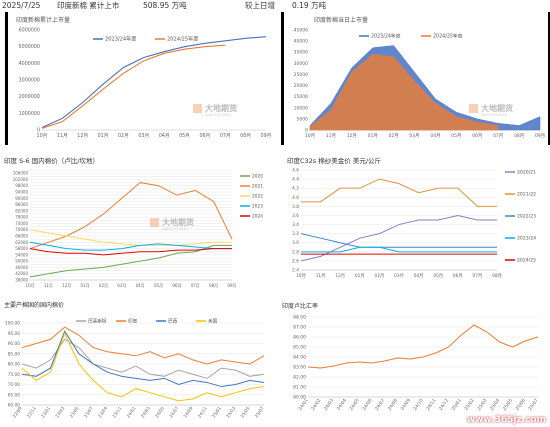  What do you see at coordinates (260, 5) in the screenshot?
I see `header-compare: 较上日增` at bounding box center [260, 5].